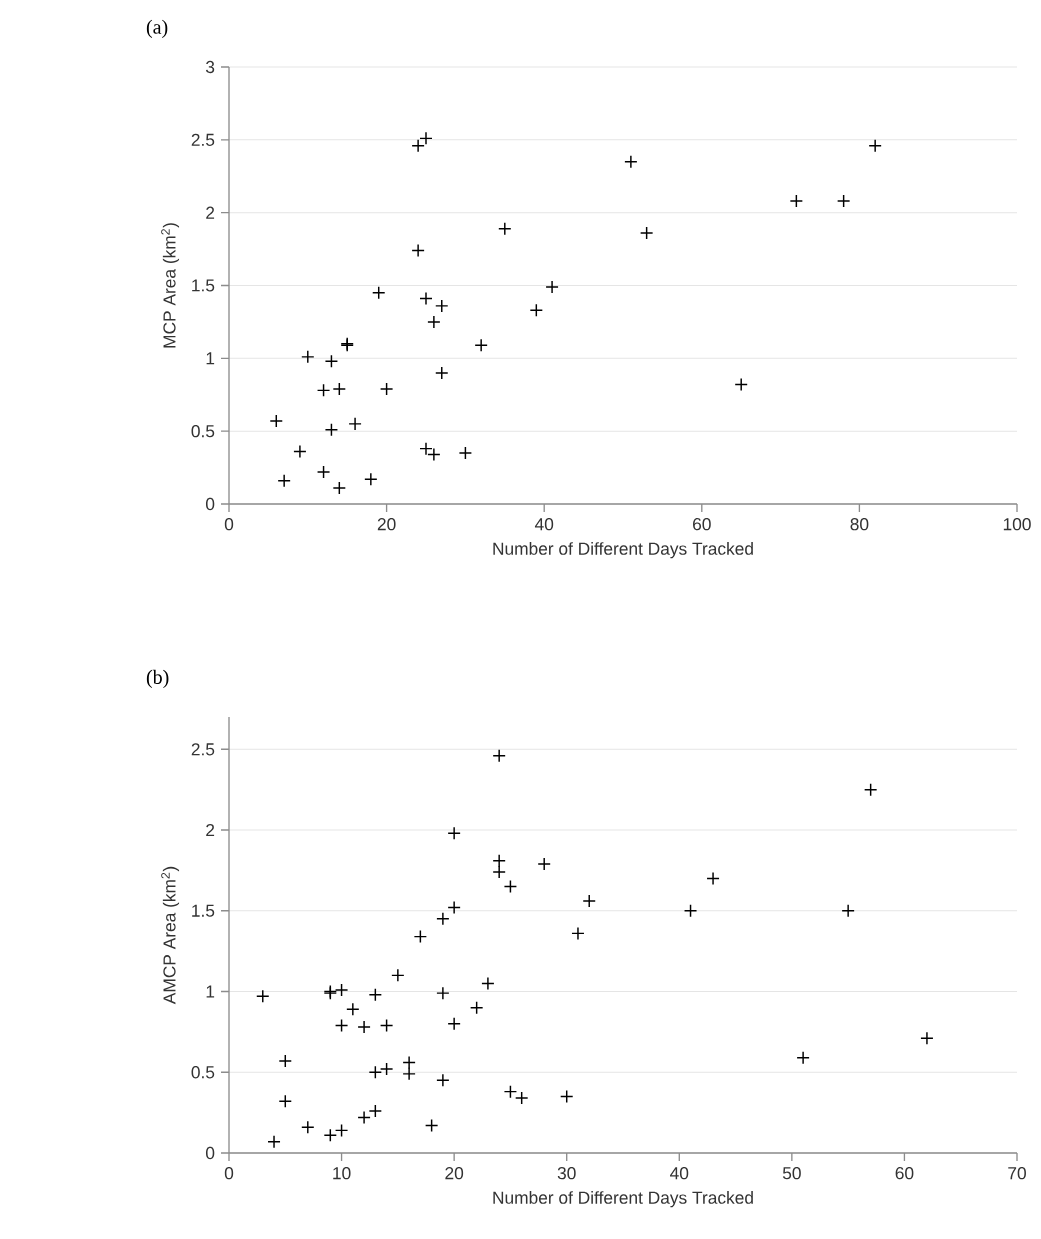 The height and width of the screenshot is (1239, 1041). Describe the element at coordinates (1017, 1173) in the screenshot. I see `x-tick-label: 70` at that location.